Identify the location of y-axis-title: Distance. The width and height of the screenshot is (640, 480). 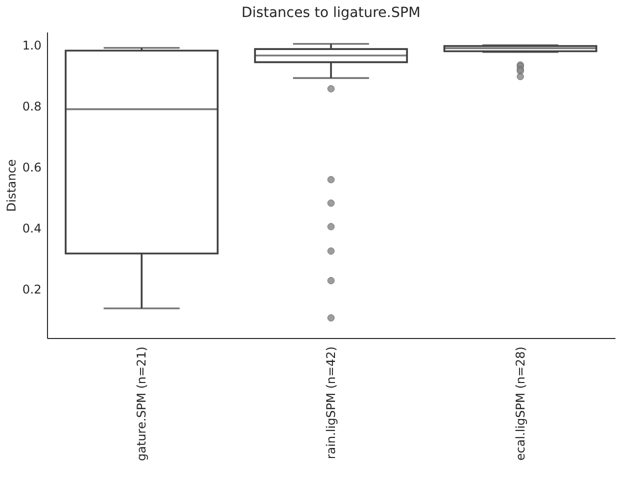
(11, 185).